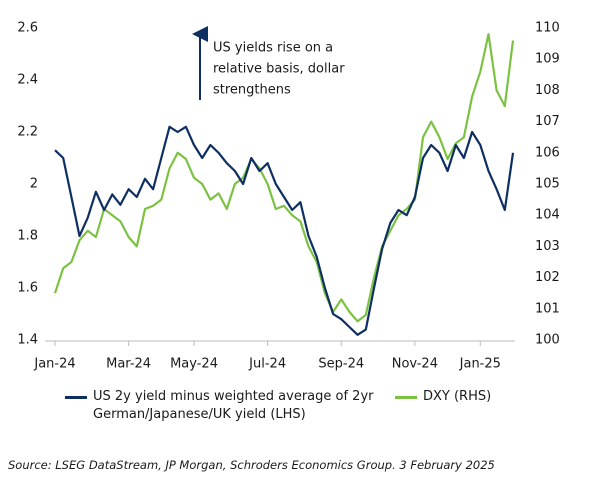 This screenshot has width=593, height=477. What do you see at coordinates (27, 236) in the screenshot?
I see `y-tick-label: 1.8` at bounding box center [27, 236].